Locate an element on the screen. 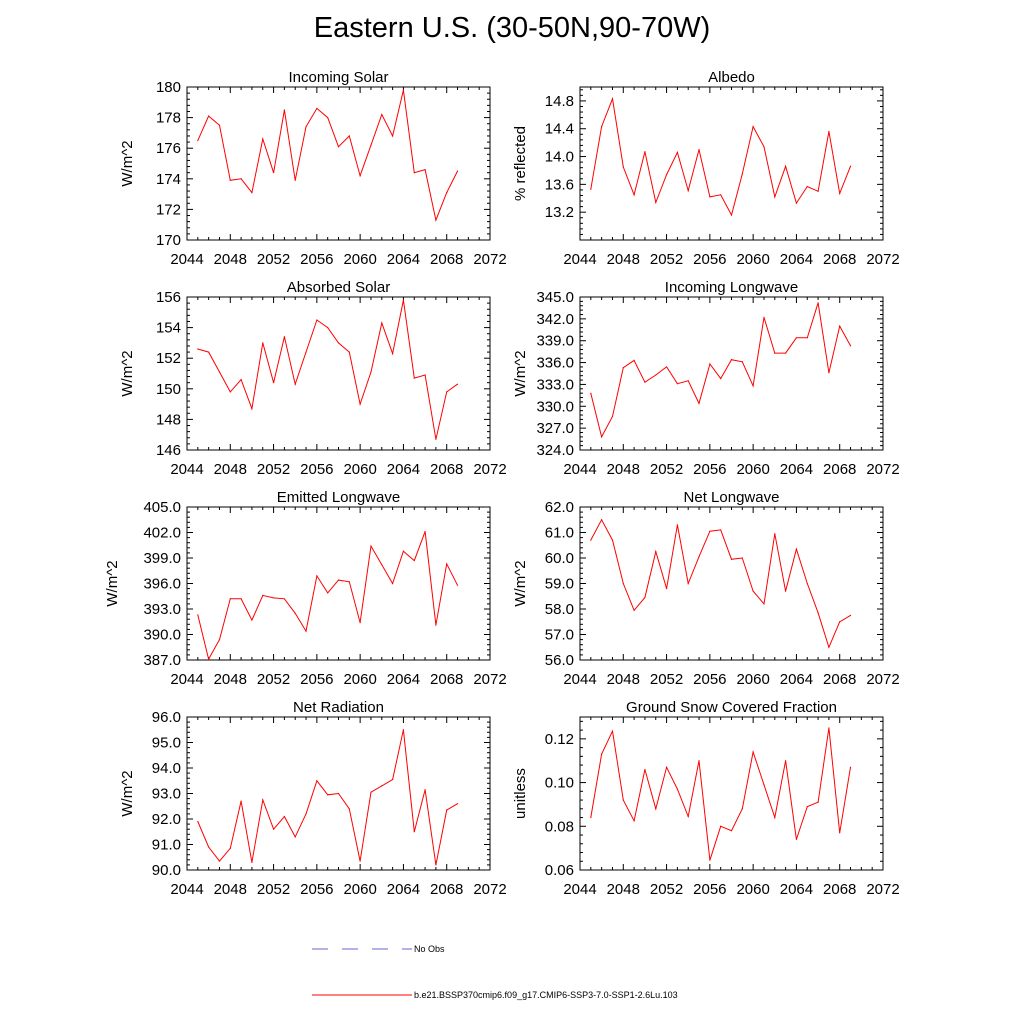 Image resolution: width=1024 pixels, height=1024 pixels. y-tick-label: 91.0 is located at coordinates (166, 845).